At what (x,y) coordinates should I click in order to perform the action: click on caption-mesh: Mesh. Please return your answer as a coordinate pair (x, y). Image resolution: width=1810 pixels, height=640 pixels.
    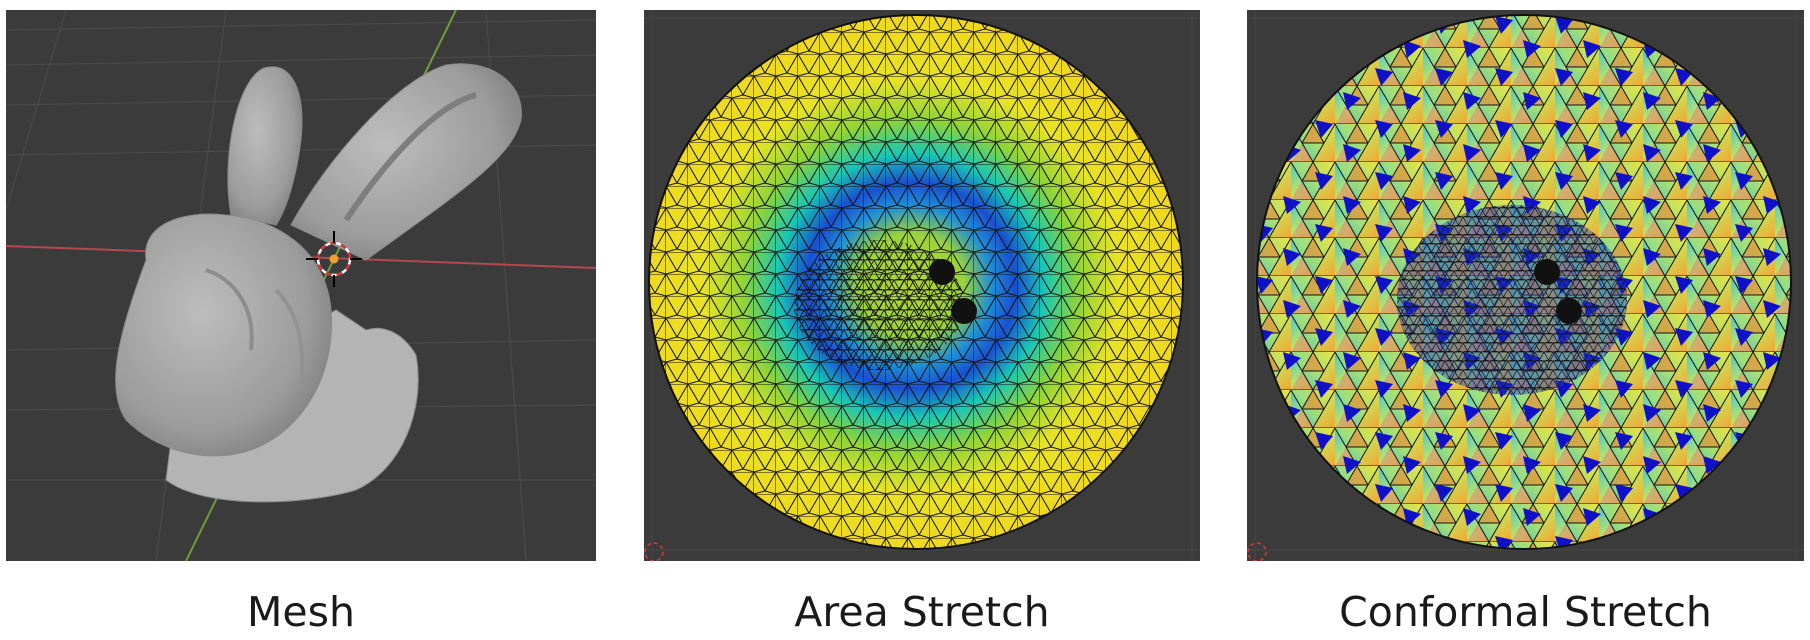
    Looking at the image, I should click on (301, 612).